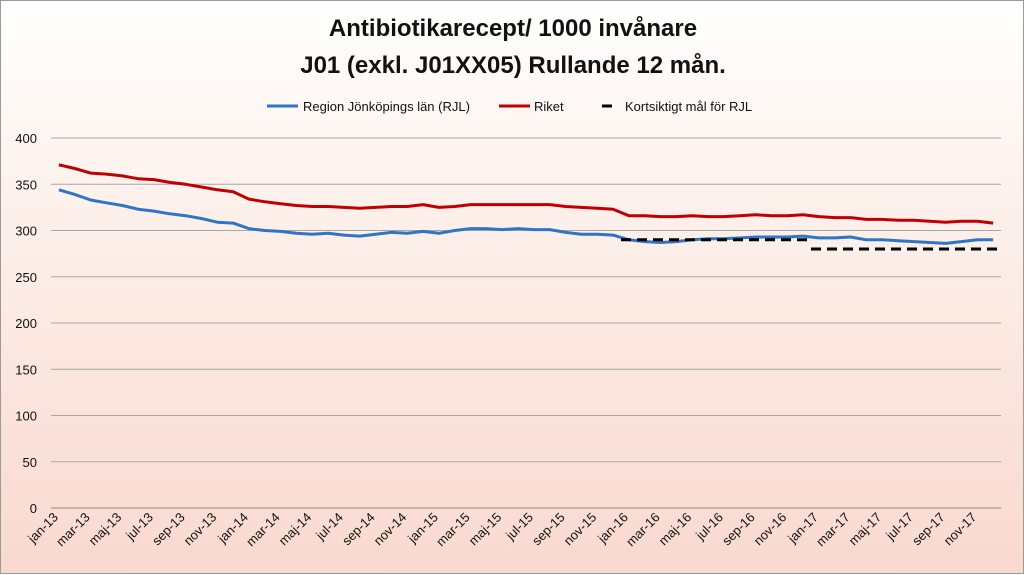 Image resolution: width=1024 pixels, height=575 pixels. Describe the element at coordinates (453, 530) in the screenshot. I see `x-tick-label: mar-15` at that location.